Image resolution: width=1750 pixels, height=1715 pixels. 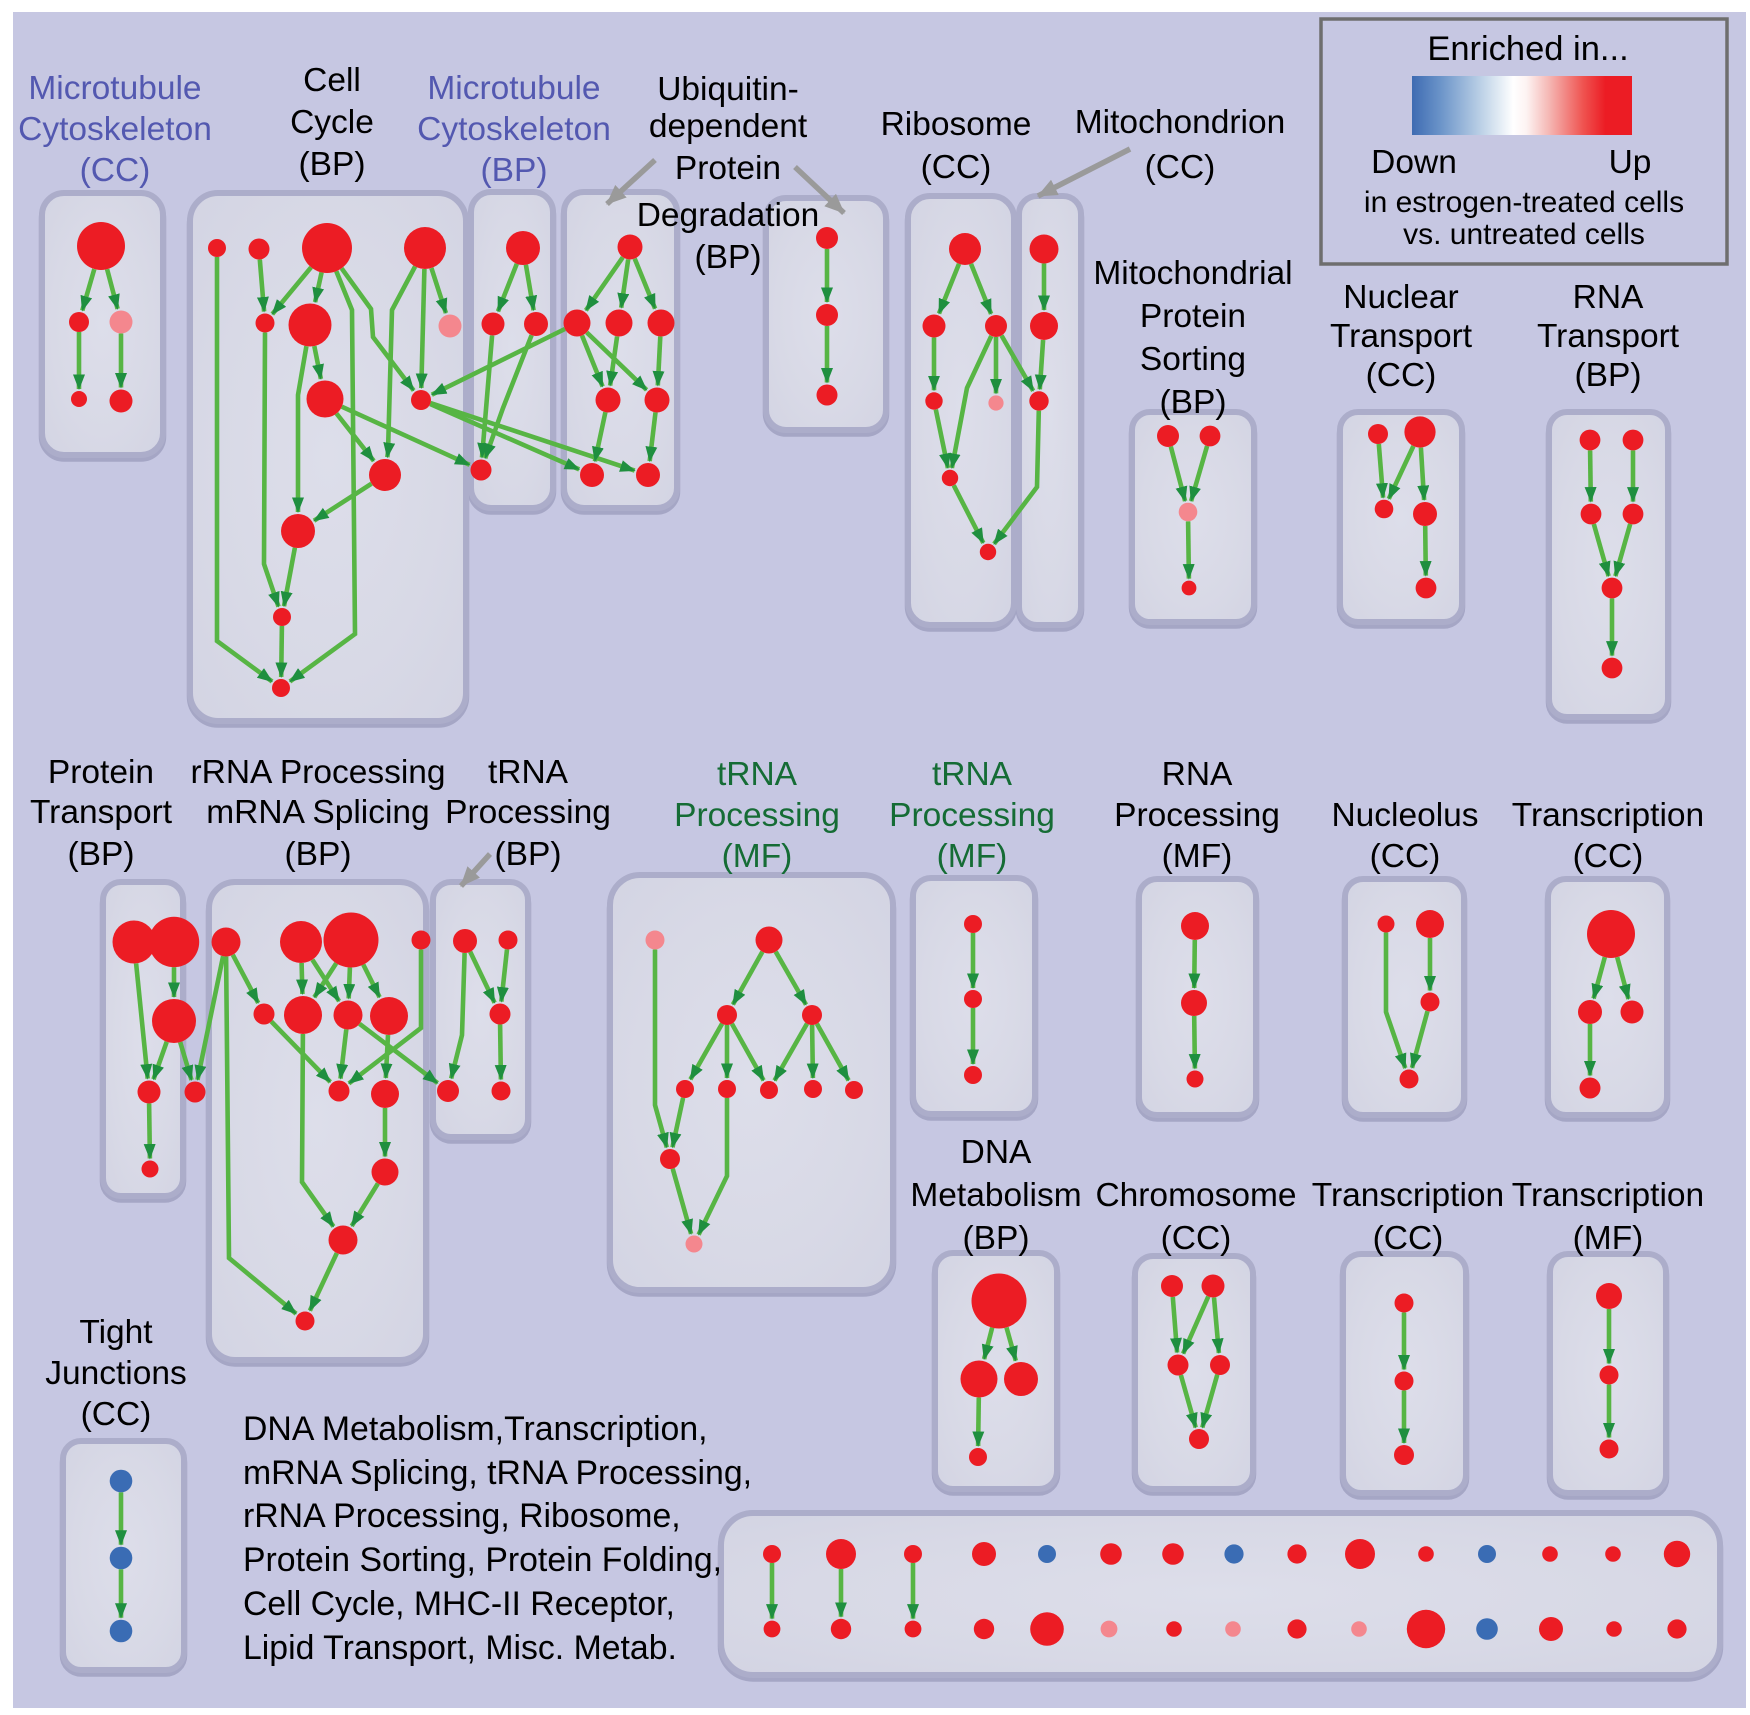 What do you see at coordinates (728, 126) in the screenshot?
I see `svg-text: dependent` at bounding box center [728, 126].